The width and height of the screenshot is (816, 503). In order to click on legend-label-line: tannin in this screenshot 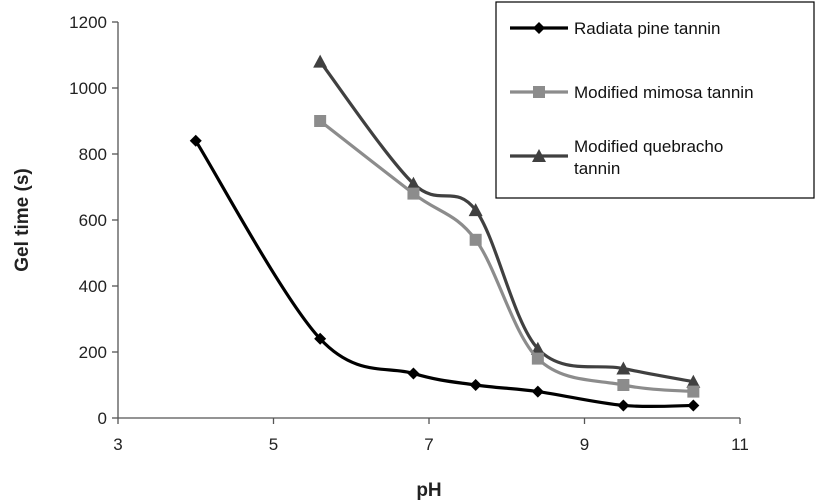, I will do `click(597, 168)`.